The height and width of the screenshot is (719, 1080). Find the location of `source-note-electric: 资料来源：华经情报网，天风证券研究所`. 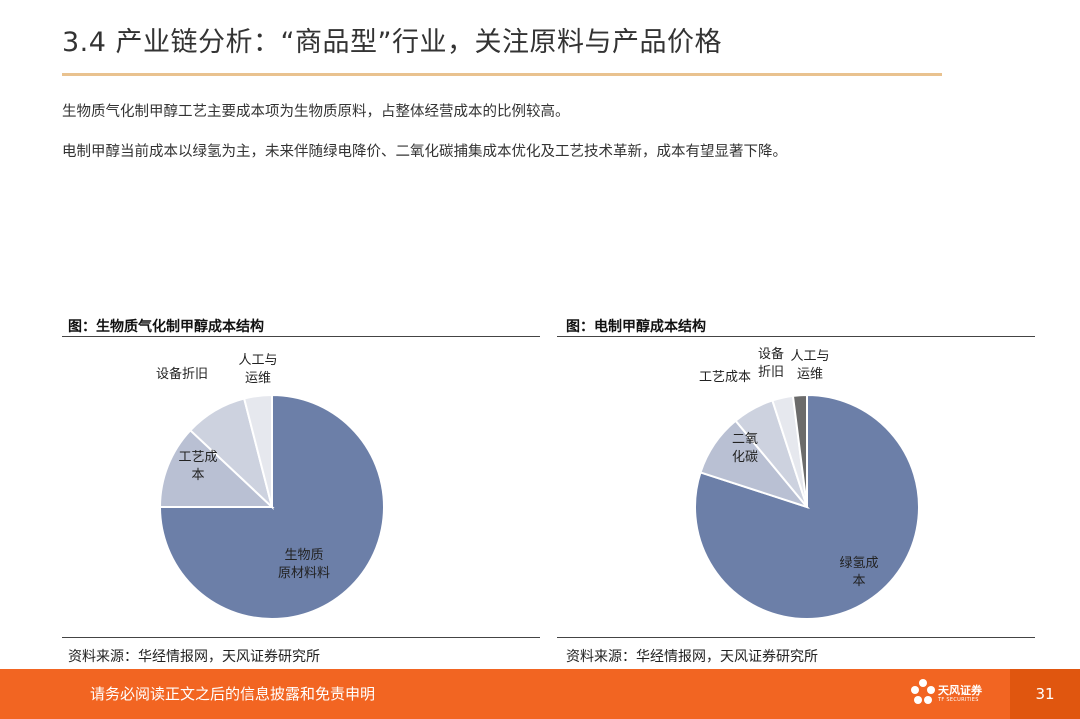

source-note-electric: 资料来源：华经情报网，天风证券研究所 is located at coordinates (692, 657).